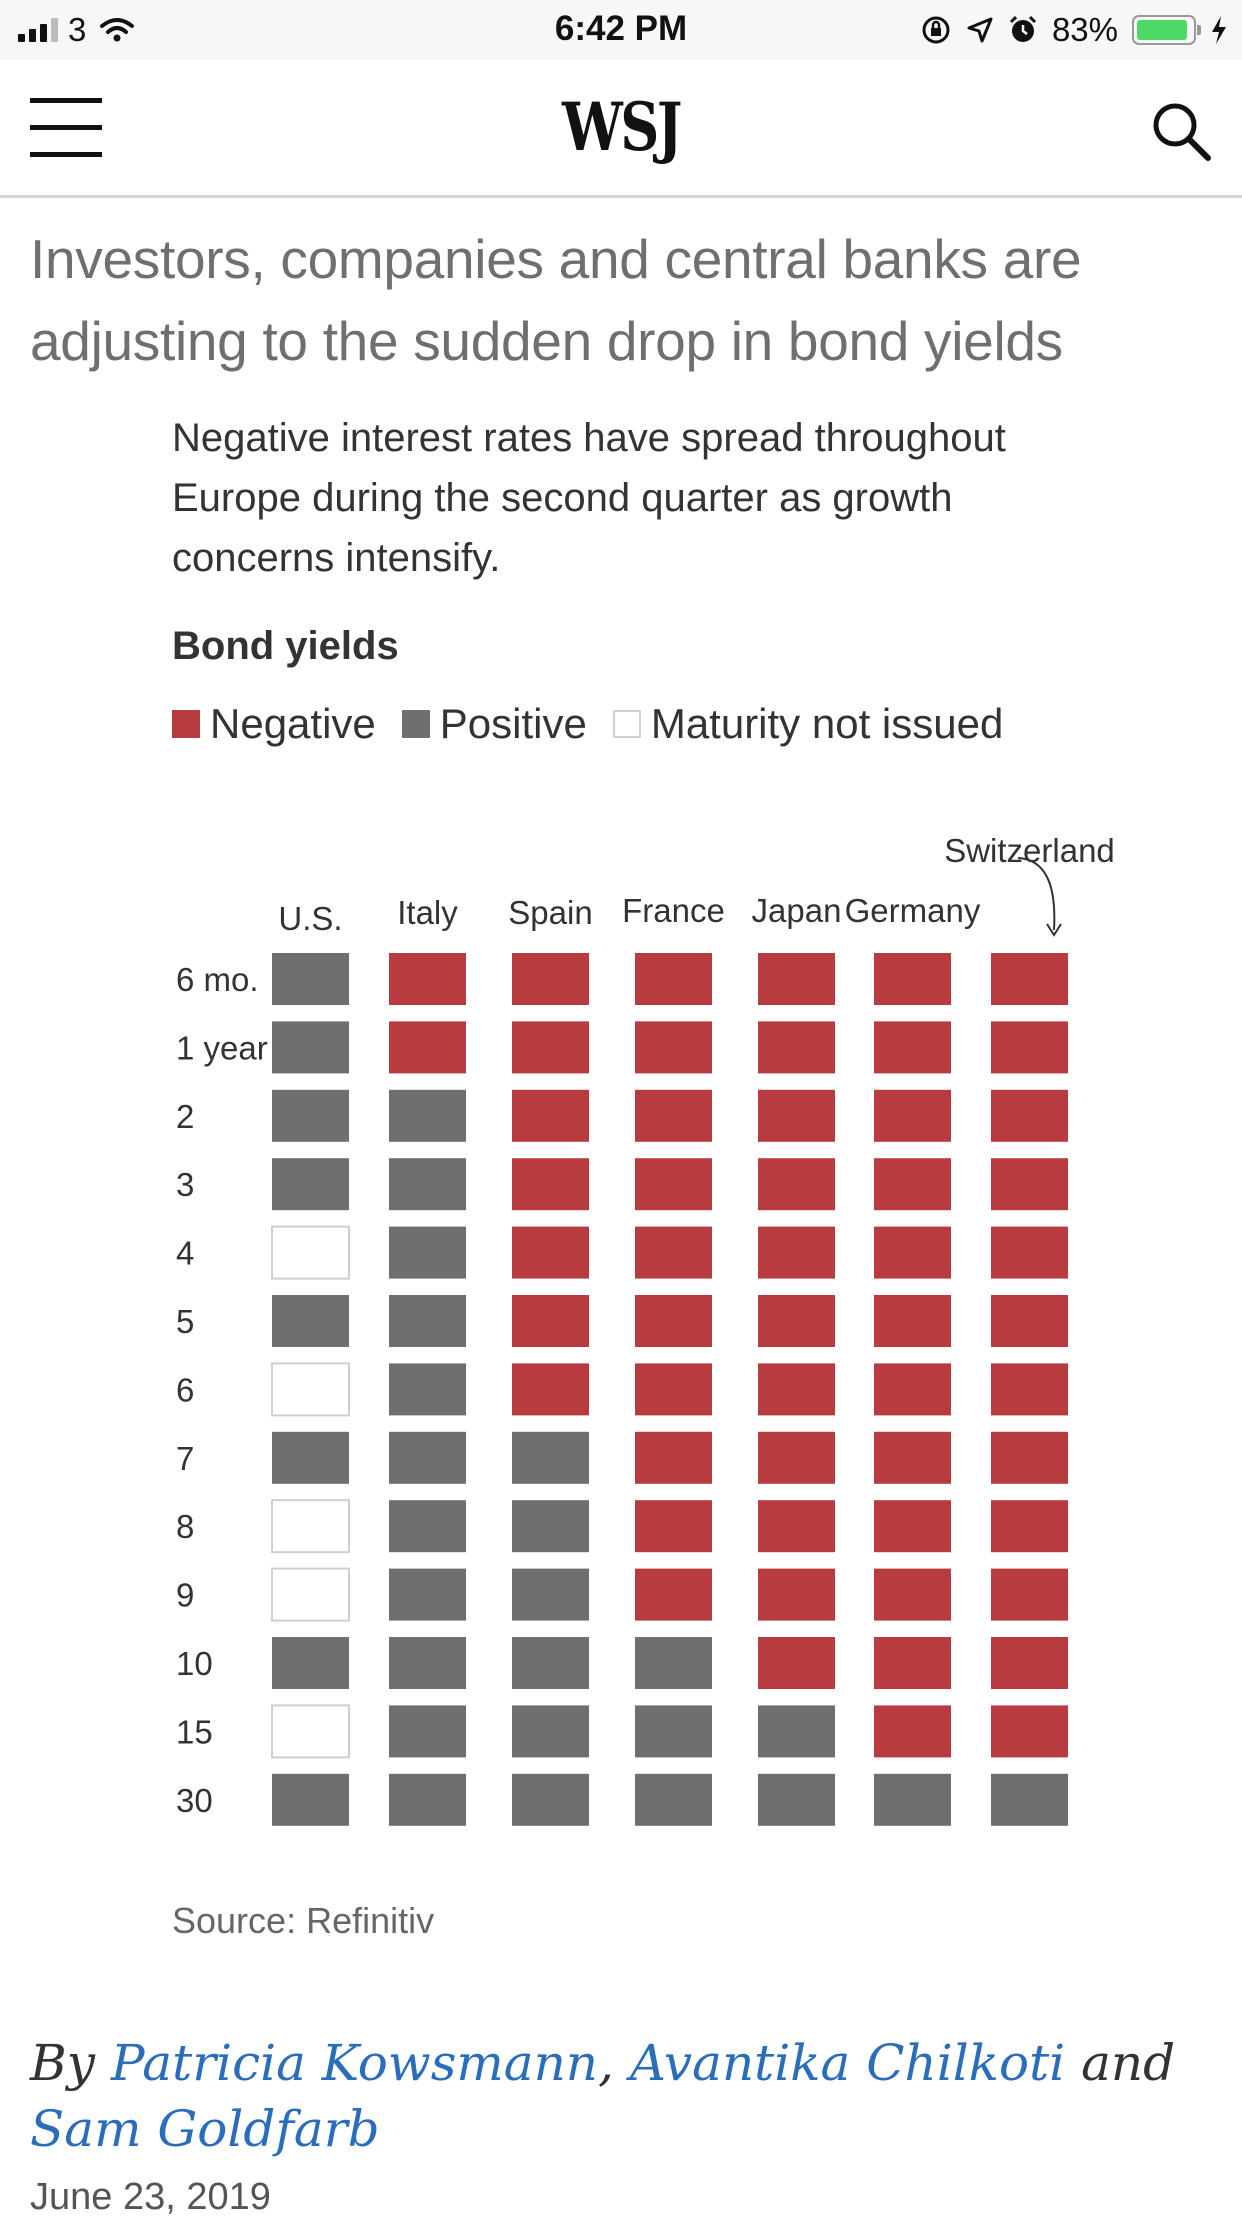 Image resolution: width=1242 pixels, height=2219 pixels. What do you see at coordinates (1181, 131) in the screenshot?
I see `search-icon` at bounding box center [1181, 131].